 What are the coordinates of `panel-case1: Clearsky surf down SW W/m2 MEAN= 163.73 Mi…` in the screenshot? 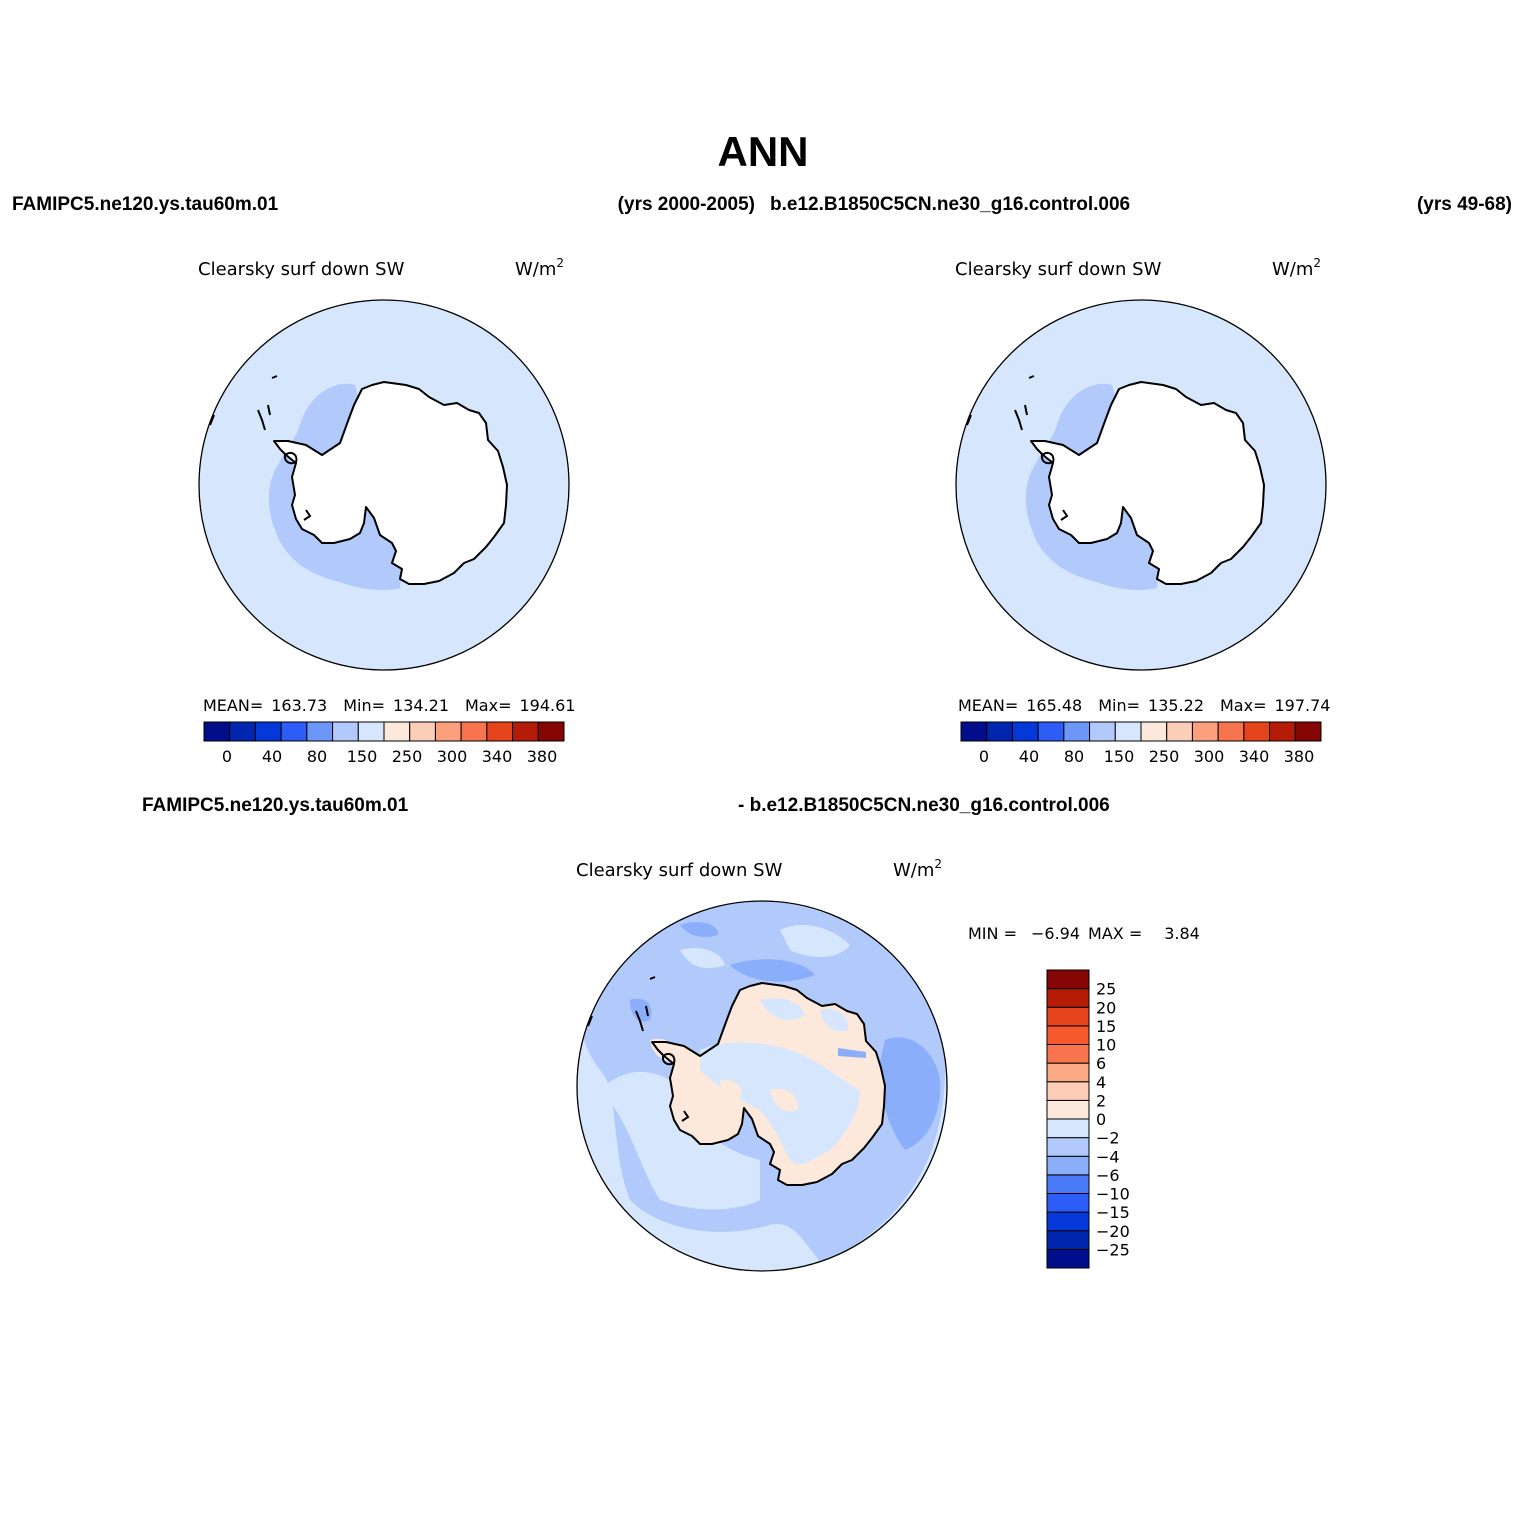 It's located at (386, 511).